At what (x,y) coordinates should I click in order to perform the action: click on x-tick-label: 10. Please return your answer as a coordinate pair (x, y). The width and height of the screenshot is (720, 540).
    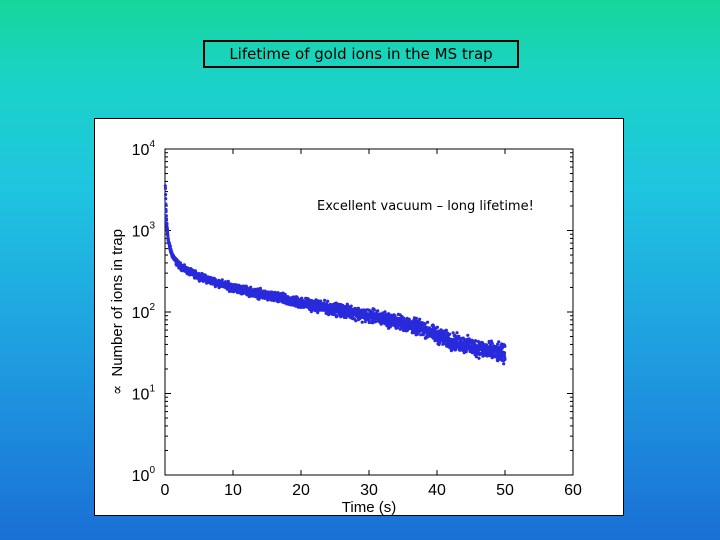
    Looking at the image, I should click on (233, 490).